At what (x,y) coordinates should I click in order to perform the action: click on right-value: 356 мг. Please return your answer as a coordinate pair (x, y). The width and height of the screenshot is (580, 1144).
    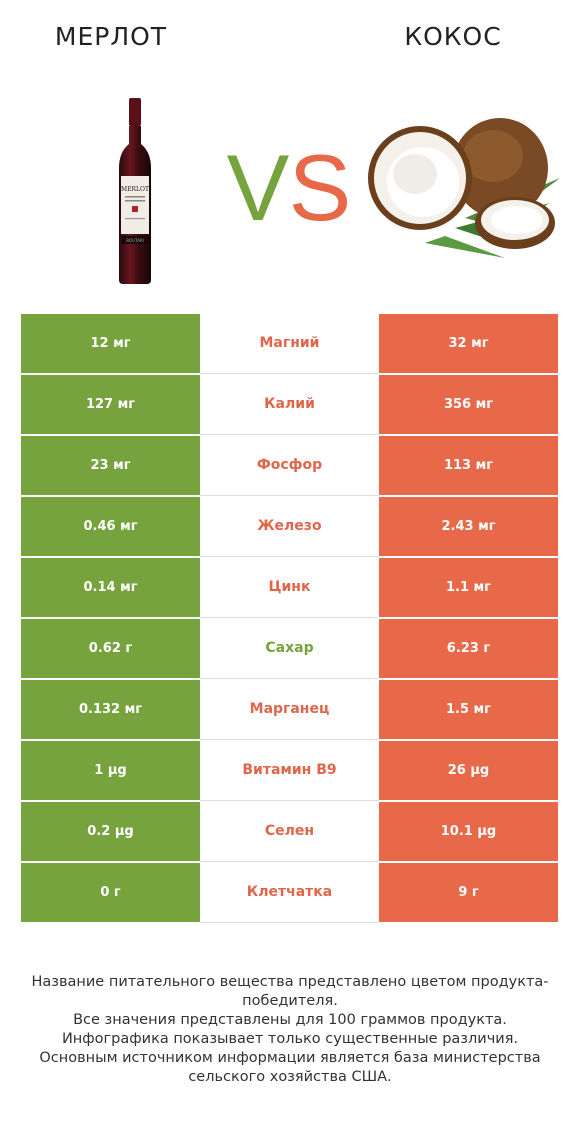
    Looking at the image, I should click on (468, 404).